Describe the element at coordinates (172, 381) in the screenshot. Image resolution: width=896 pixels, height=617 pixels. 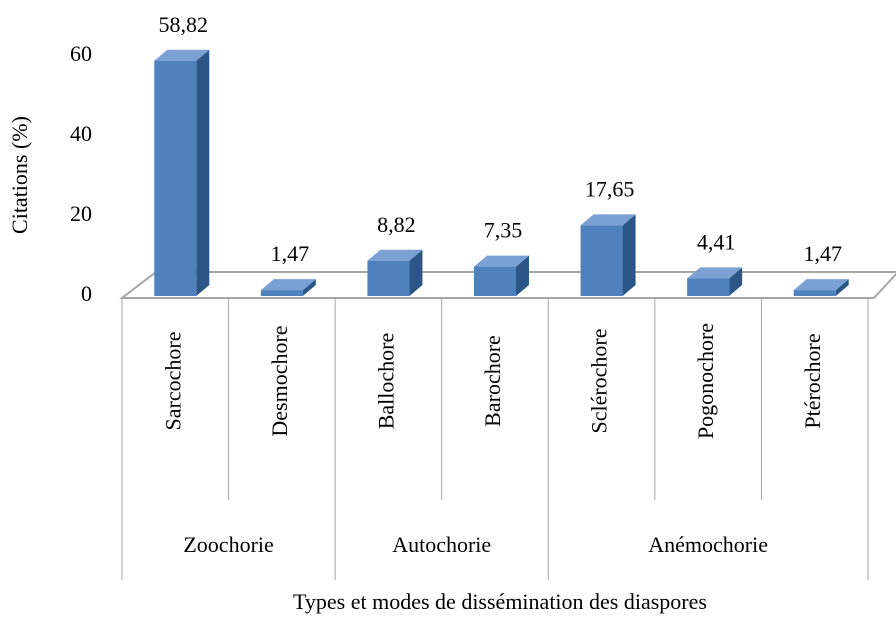
I see `x-tick-label: Sarcochore` at that location.